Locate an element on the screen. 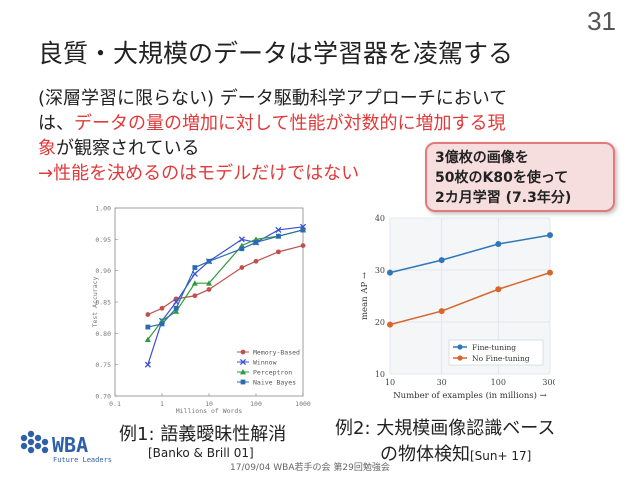 This screenshot has width=638, height=479. slide-number: 31 is located at coordinates (601, 21).